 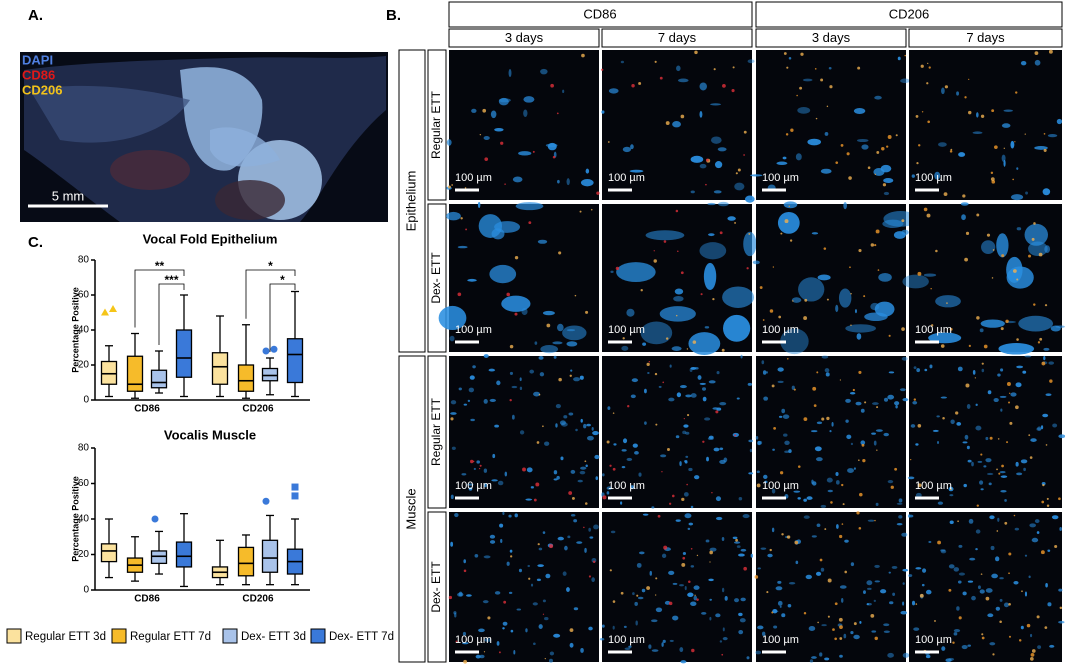 What do you see at coordinates (436, 278) in the screenshot?
I see `row-label: Dex- ETT` at bounding box center [436, 278].